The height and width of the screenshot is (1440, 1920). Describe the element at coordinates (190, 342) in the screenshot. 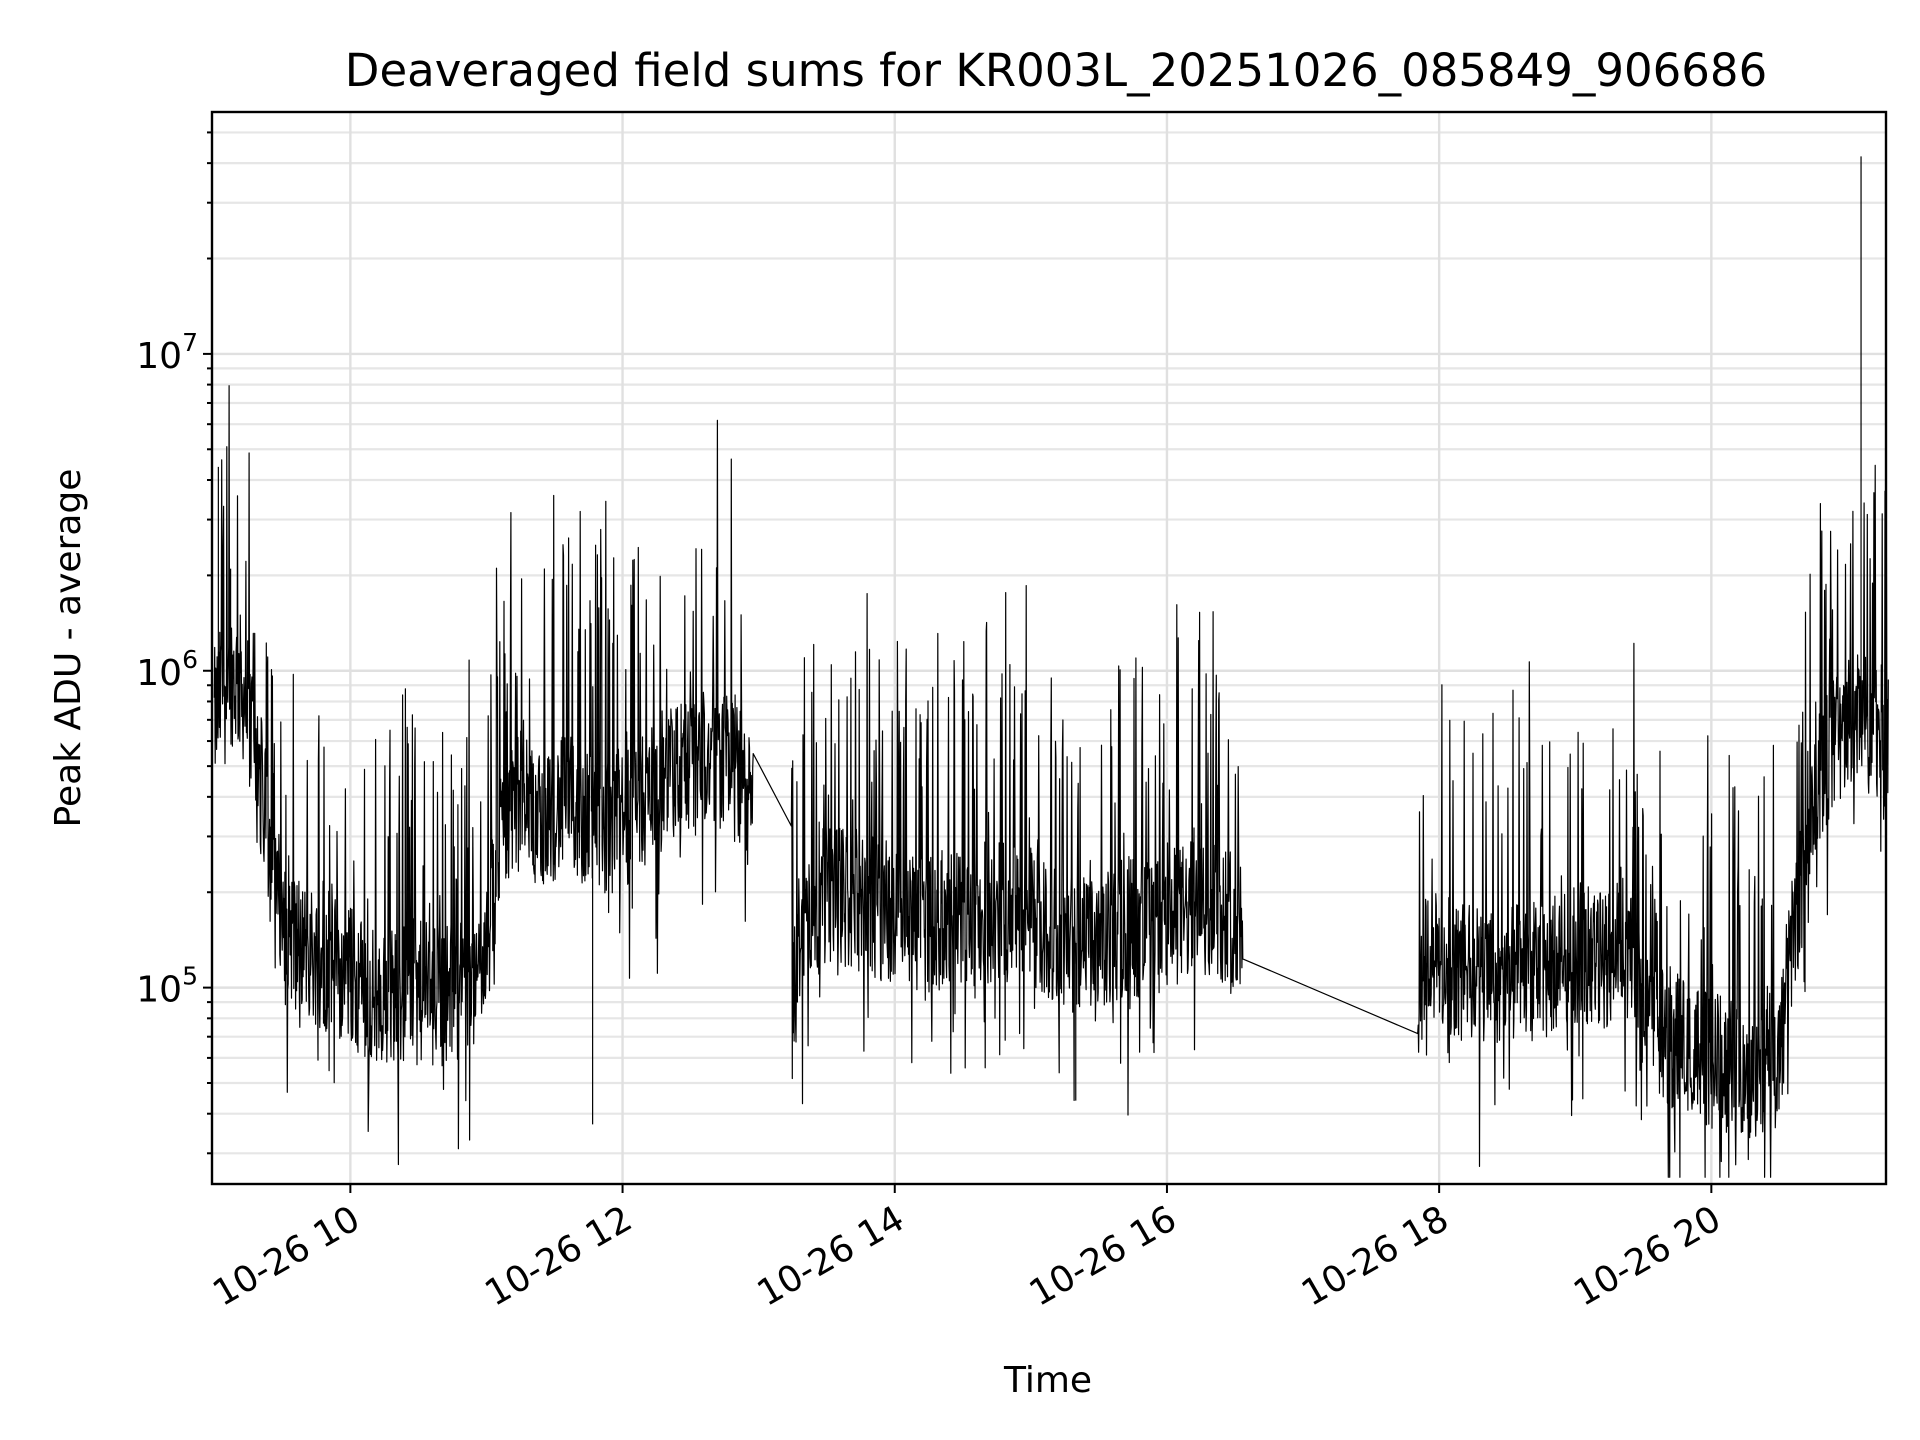

I see `y-tick-exponent: 7` at that location.